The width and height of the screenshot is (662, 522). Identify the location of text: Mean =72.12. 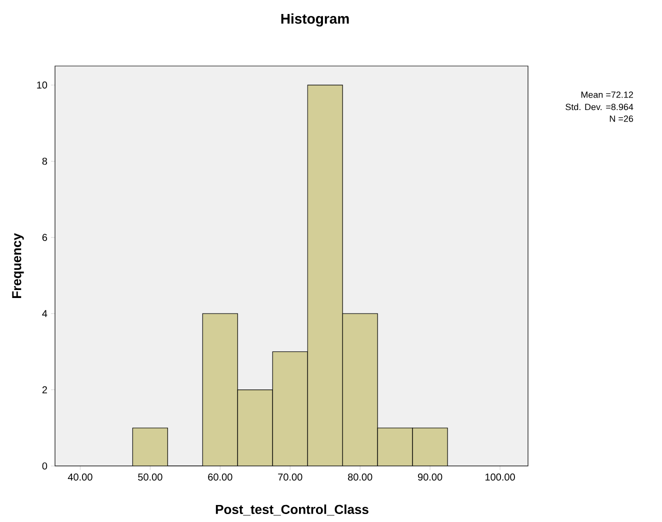
(607, 95).